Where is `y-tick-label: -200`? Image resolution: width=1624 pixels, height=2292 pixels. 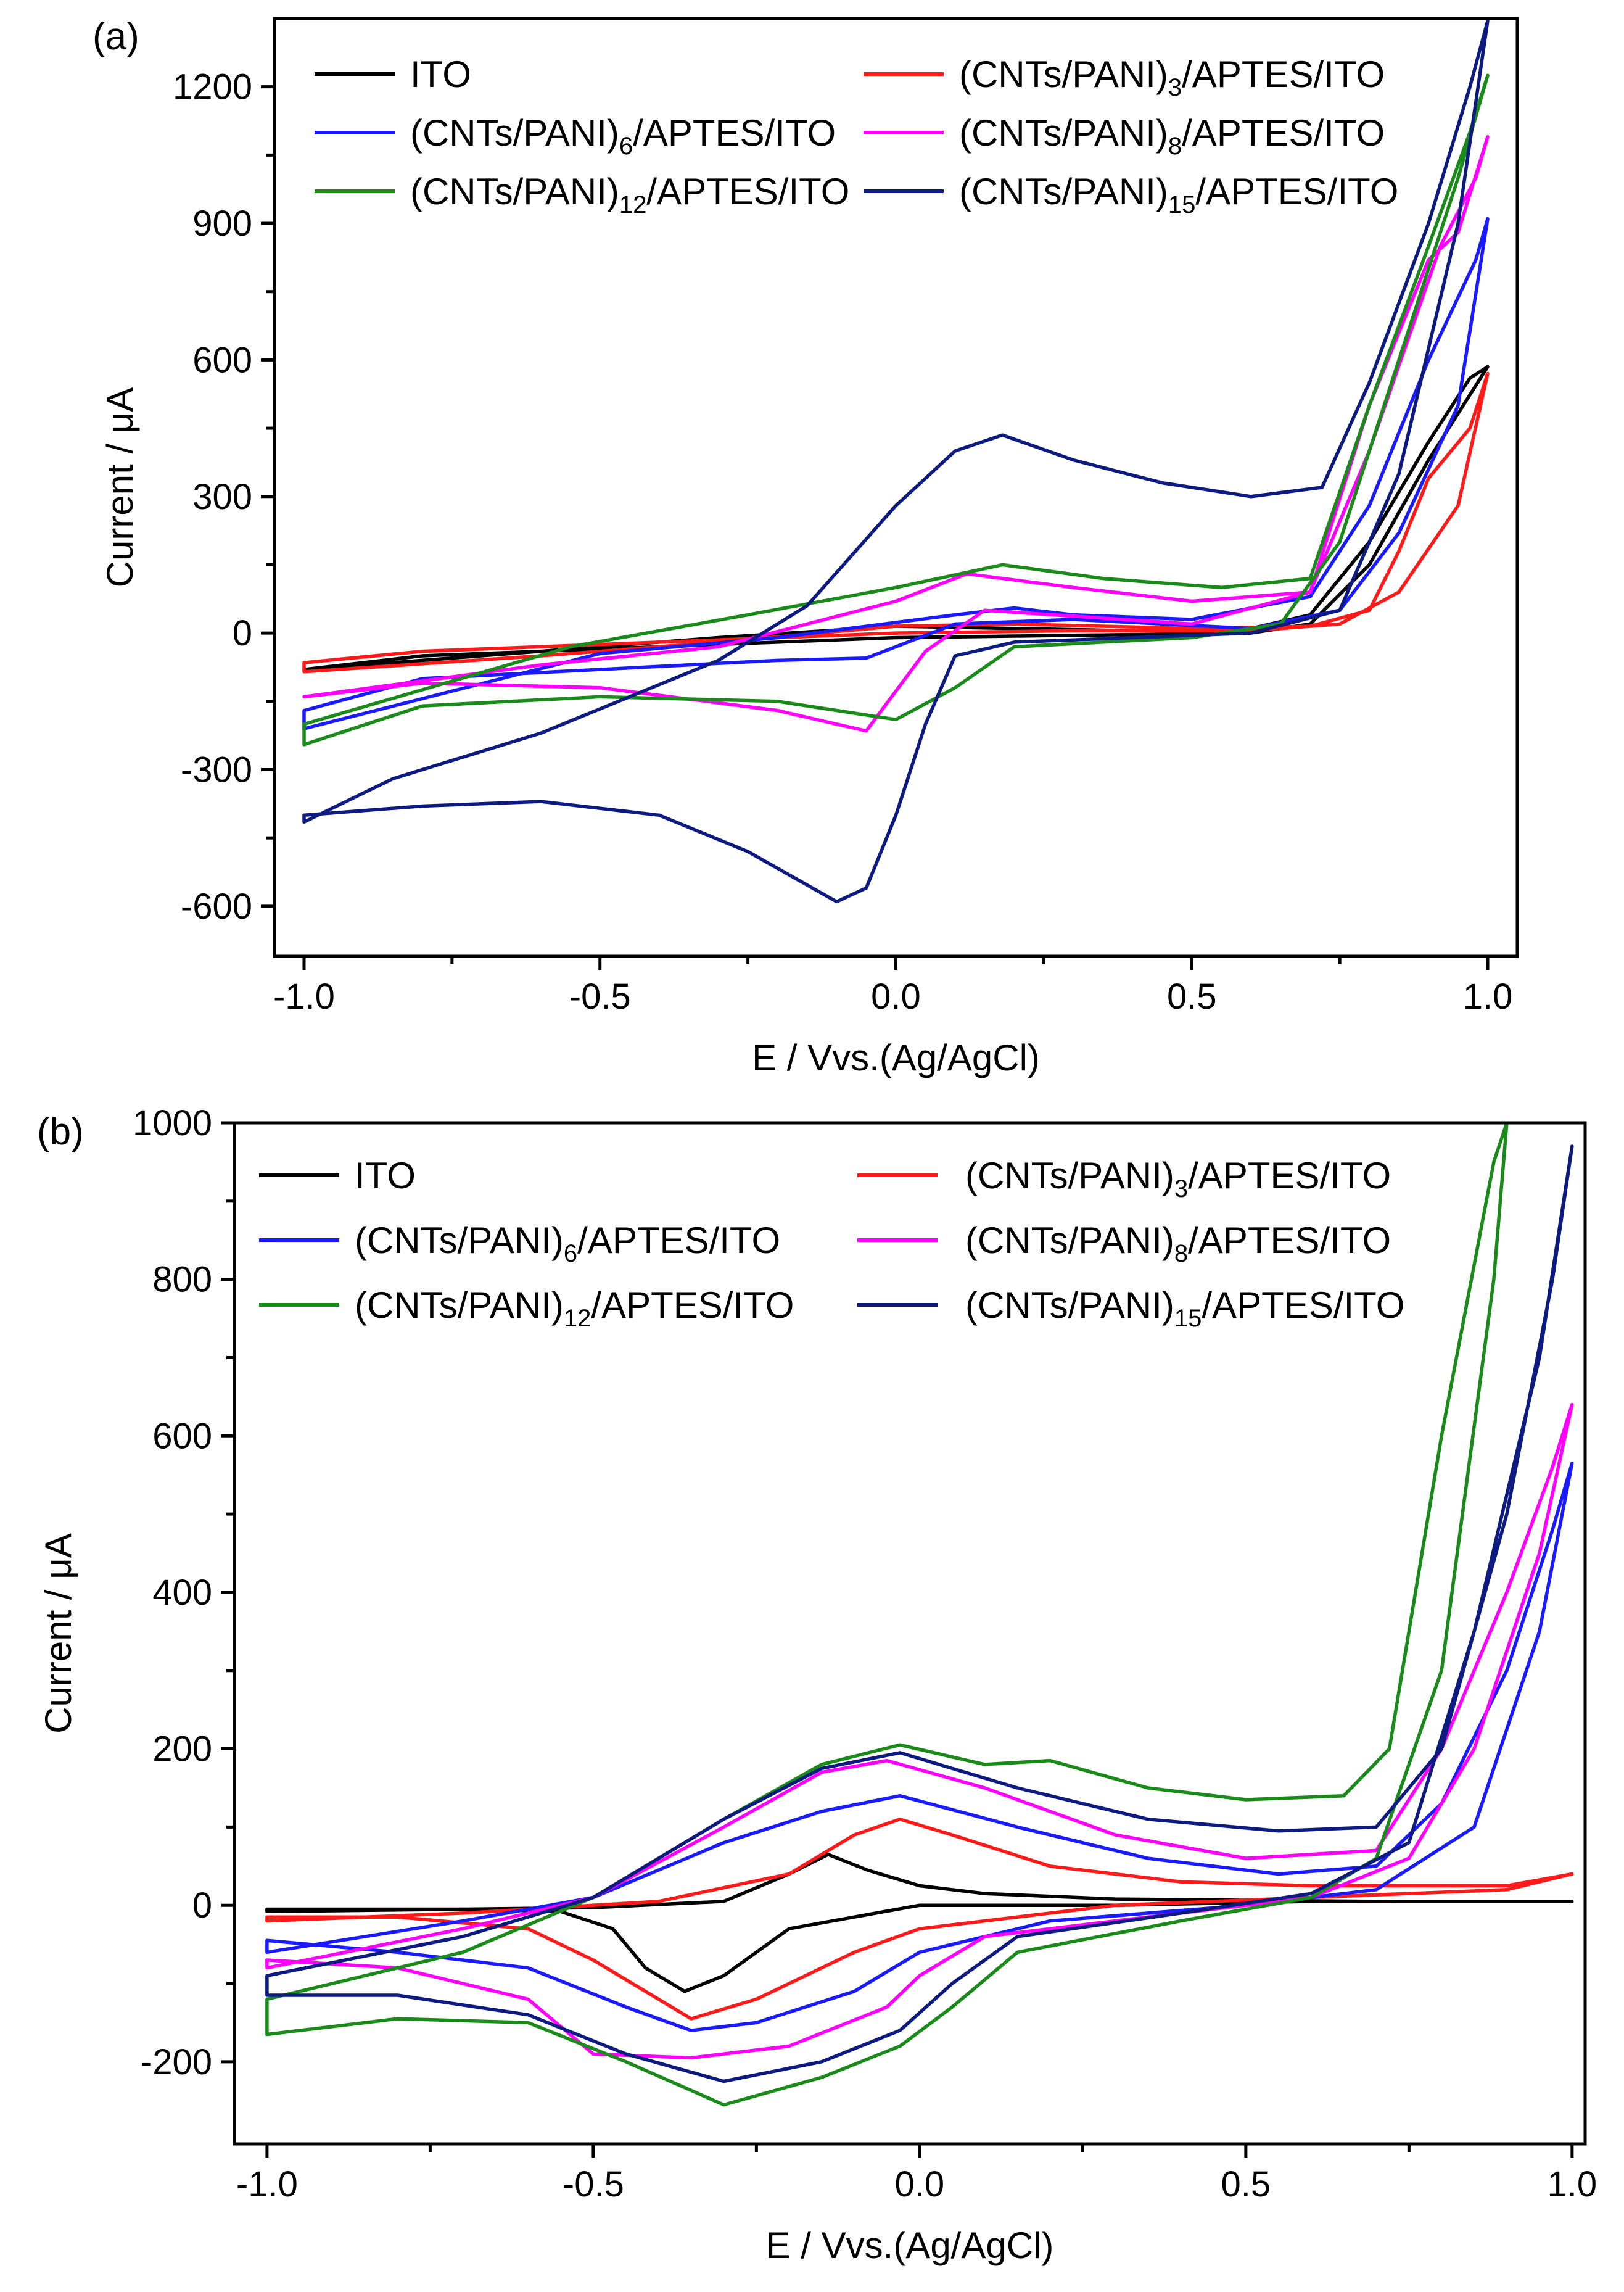
y-tick-label: -200 is located at coordinates (176, 2062).